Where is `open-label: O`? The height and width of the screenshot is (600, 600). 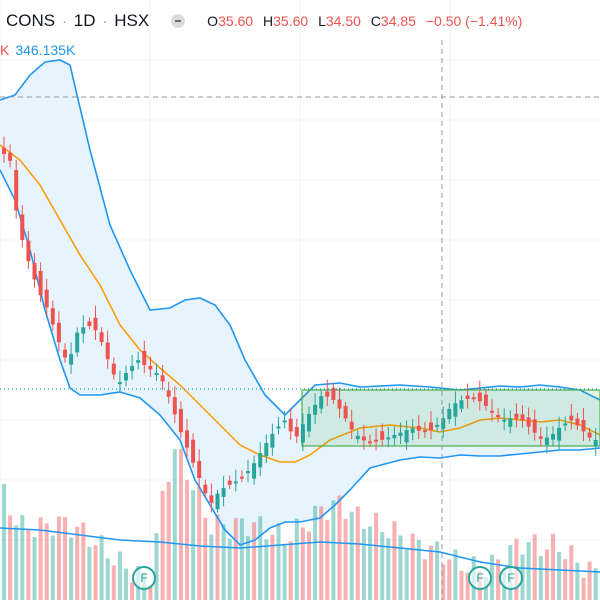
open-label: O is located at coordinates (213, 21).